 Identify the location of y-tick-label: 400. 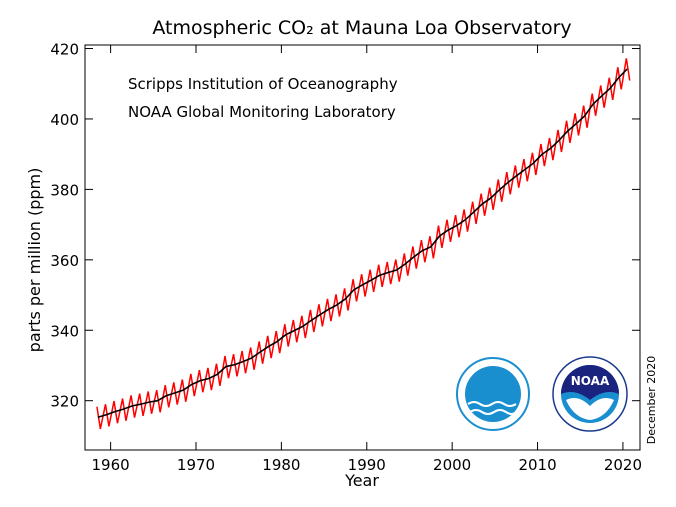
(64, 120).